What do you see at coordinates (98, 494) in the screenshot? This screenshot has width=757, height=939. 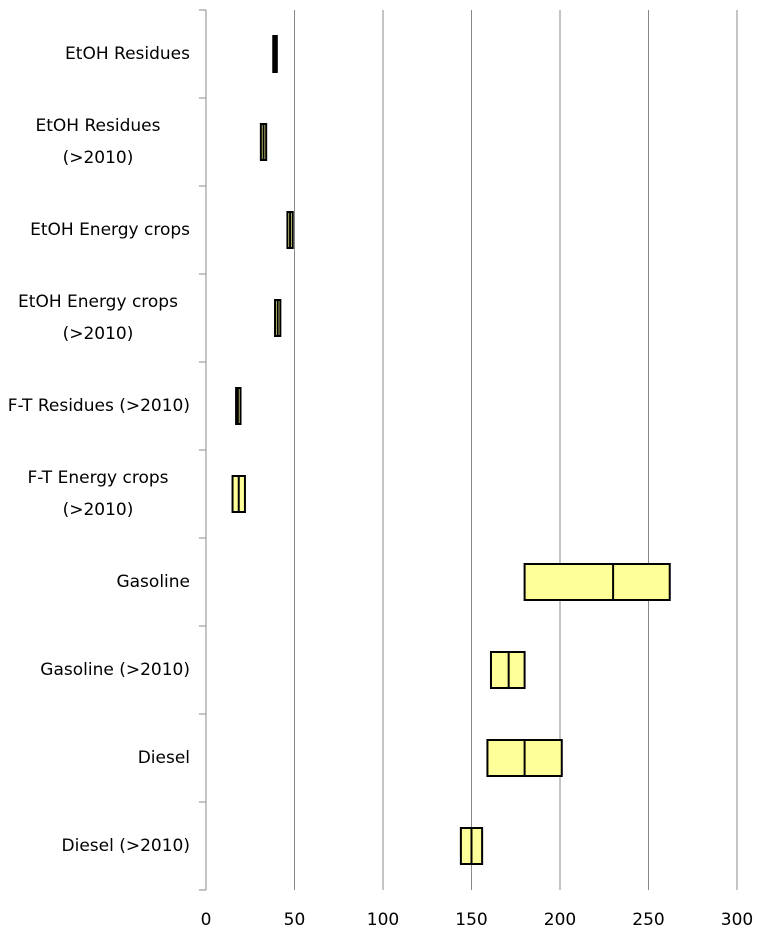 I see `category-label: F-T Energy crops (>2010)` at bounding box center [98, 494].